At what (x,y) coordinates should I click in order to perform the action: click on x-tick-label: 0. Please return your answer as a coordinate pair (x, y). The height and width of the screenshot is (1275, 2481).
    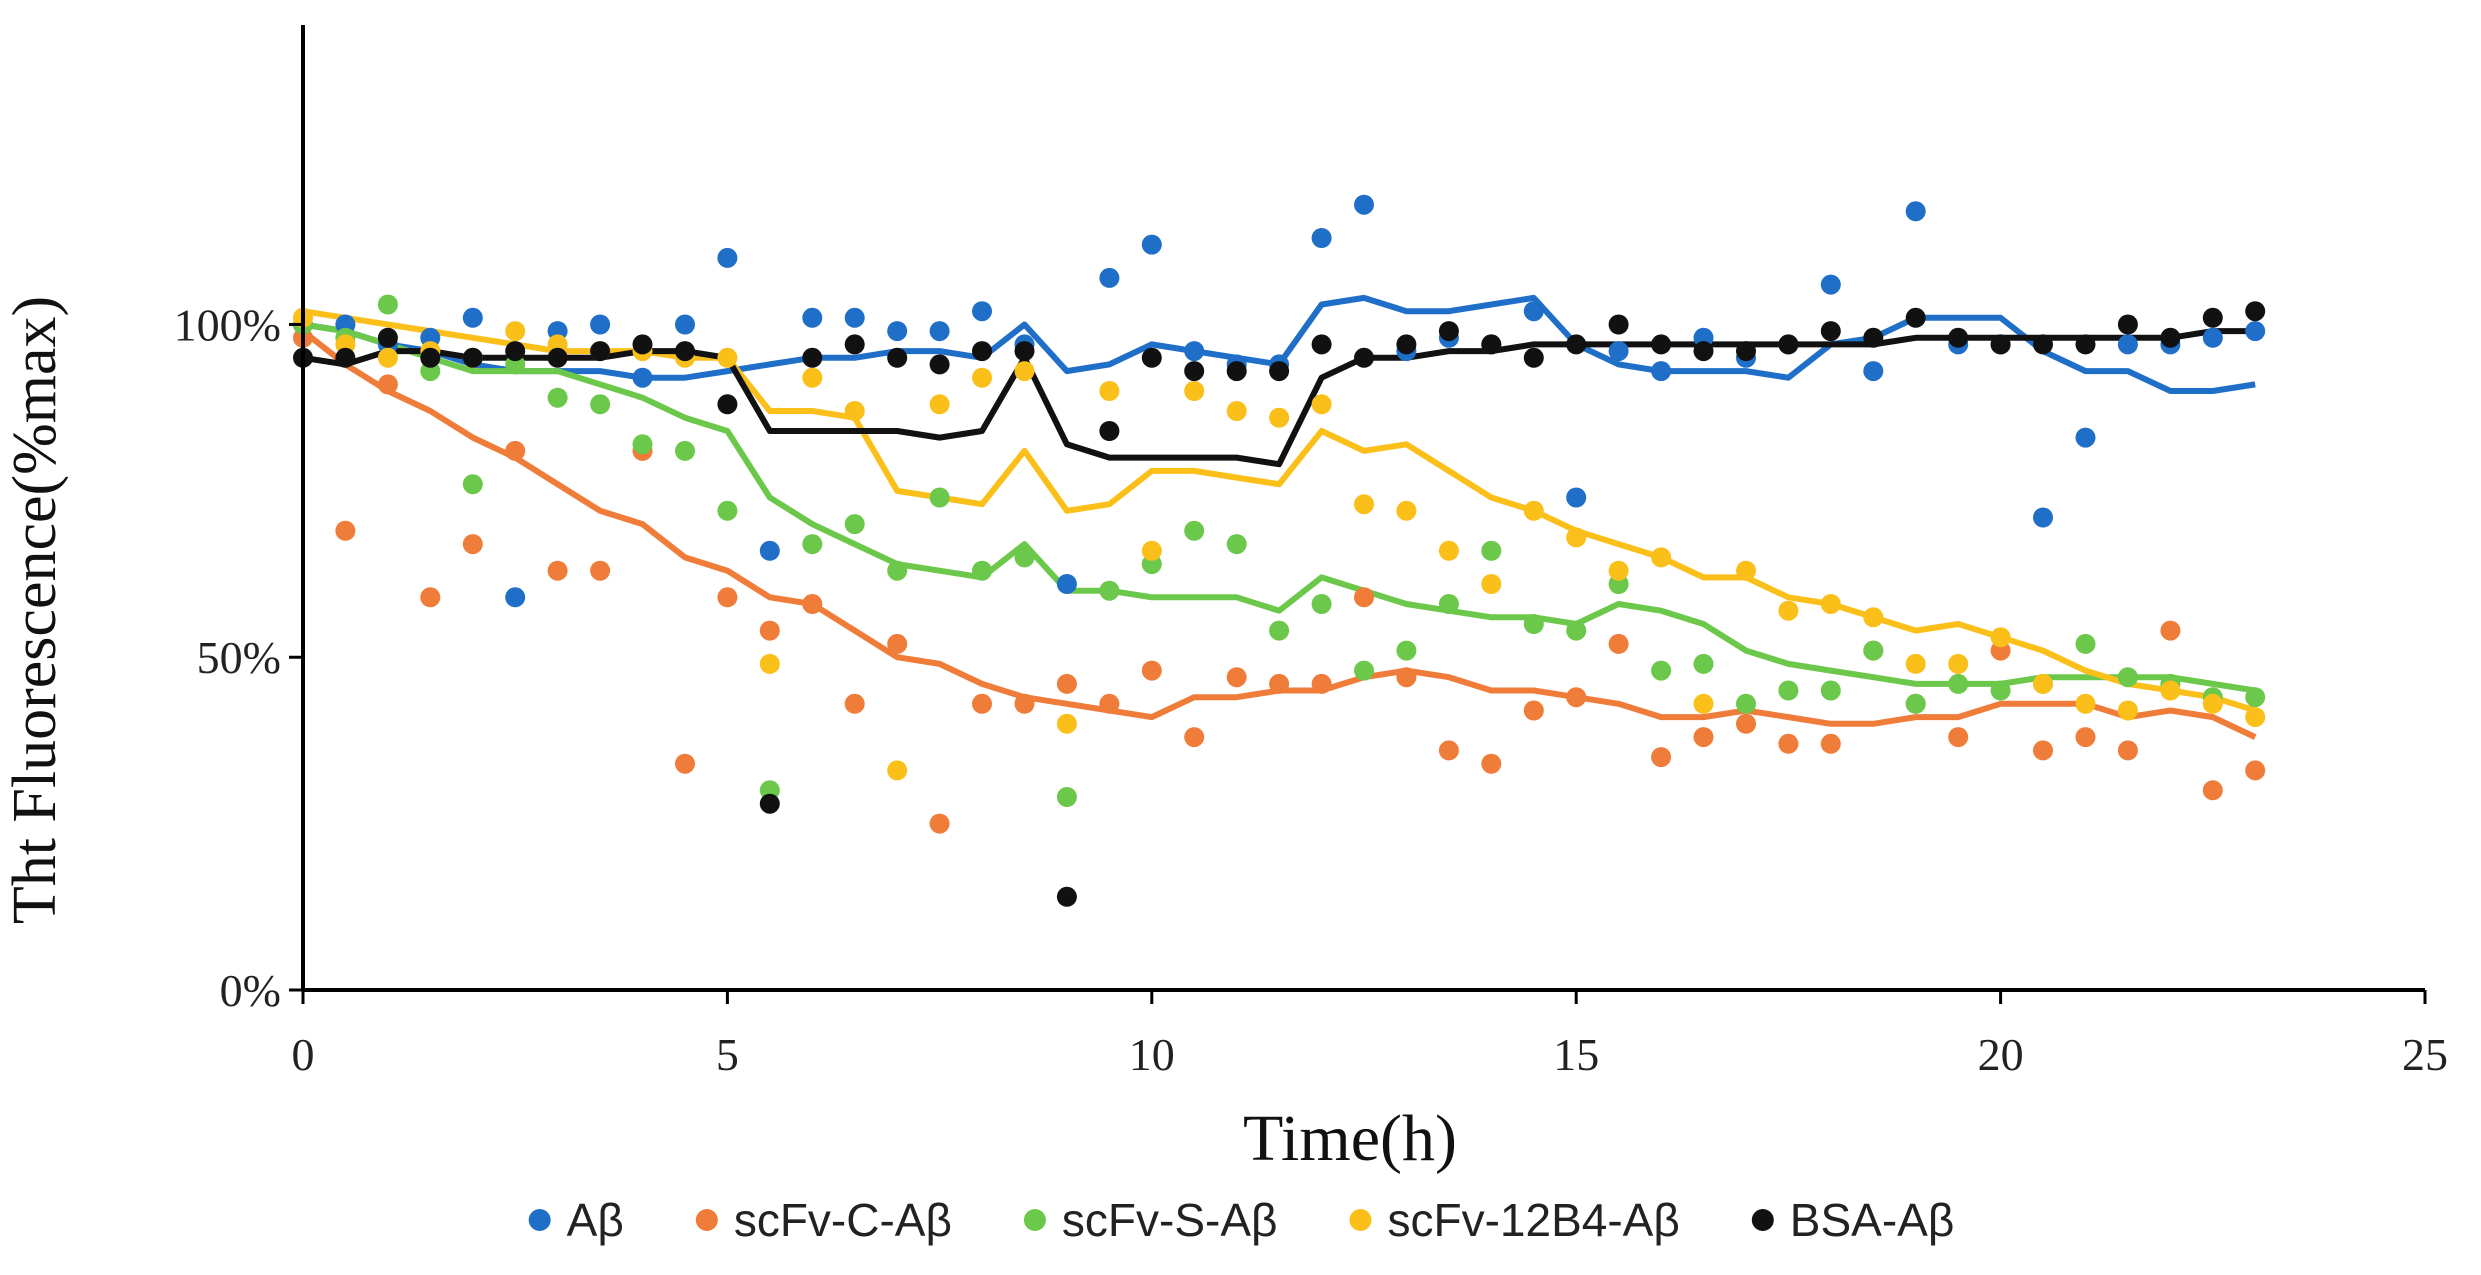
    Looking at the image, I should click on (303, 1054).